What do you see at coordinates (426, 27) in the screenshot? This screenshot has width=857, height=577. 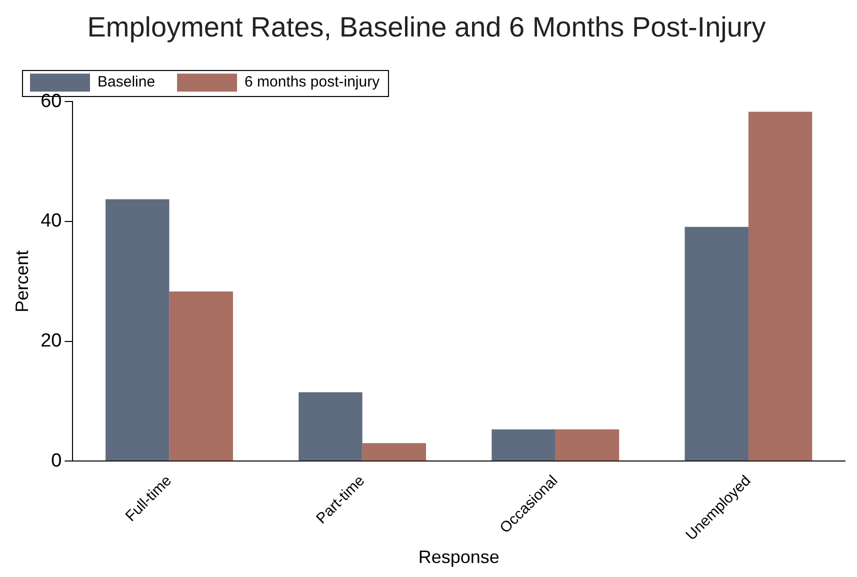 I see `chart-title: Employment Rates, Baseline and 6 Months Post-Injury` at bounding box center [426, 27].